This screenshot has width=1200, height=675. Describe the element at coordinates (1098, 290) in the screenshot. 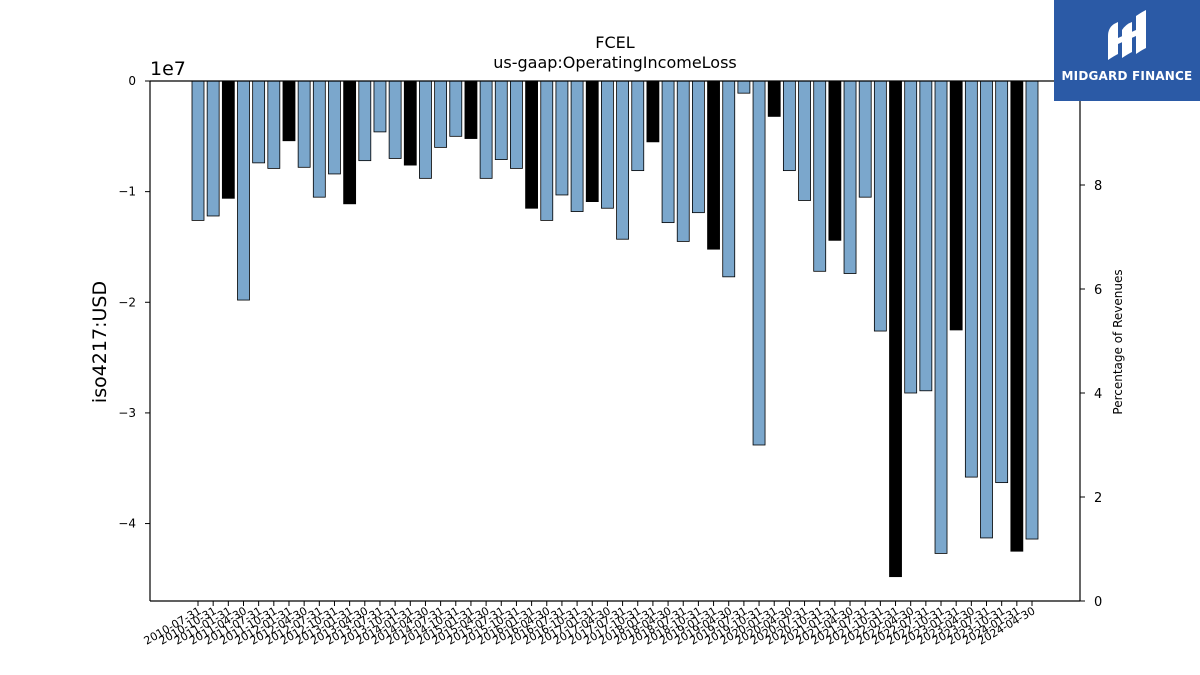

I see `y2-tick-label: 6` at that location.